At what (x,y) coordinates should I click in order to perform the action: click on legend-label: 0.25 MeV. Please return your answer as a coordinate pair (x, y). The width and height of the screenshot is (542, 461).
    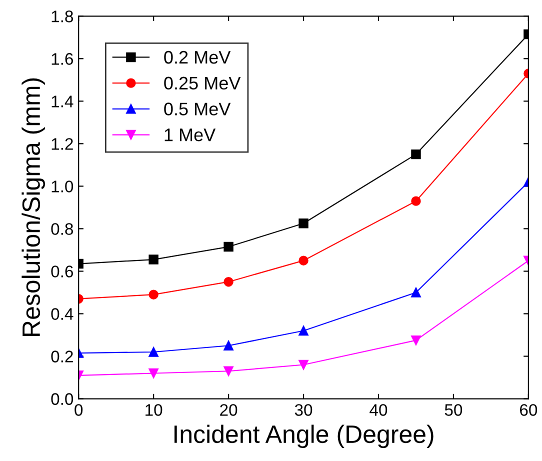
    Looking at the image, I should click on (202, 83).